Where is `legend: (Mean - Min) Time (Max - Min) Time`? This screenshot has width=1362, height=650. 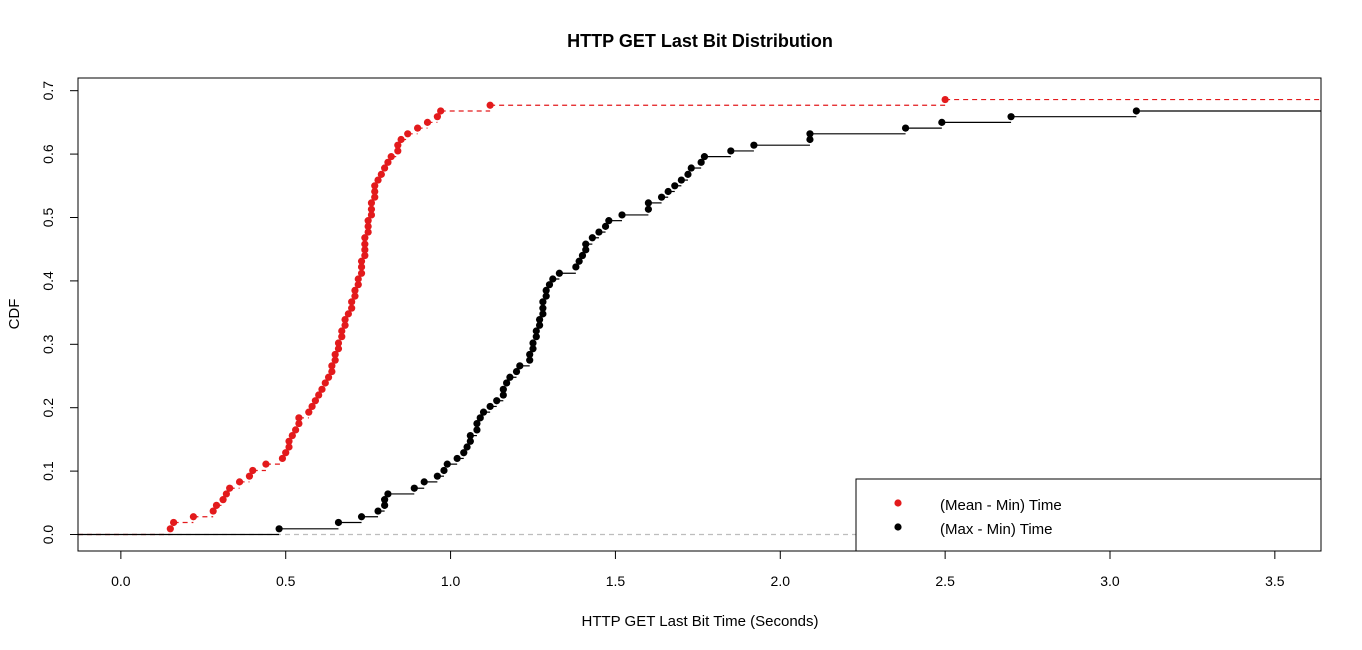 legend: (Mean - Min) Time (Max - Min) Time is located at coordinates (1088, 515).